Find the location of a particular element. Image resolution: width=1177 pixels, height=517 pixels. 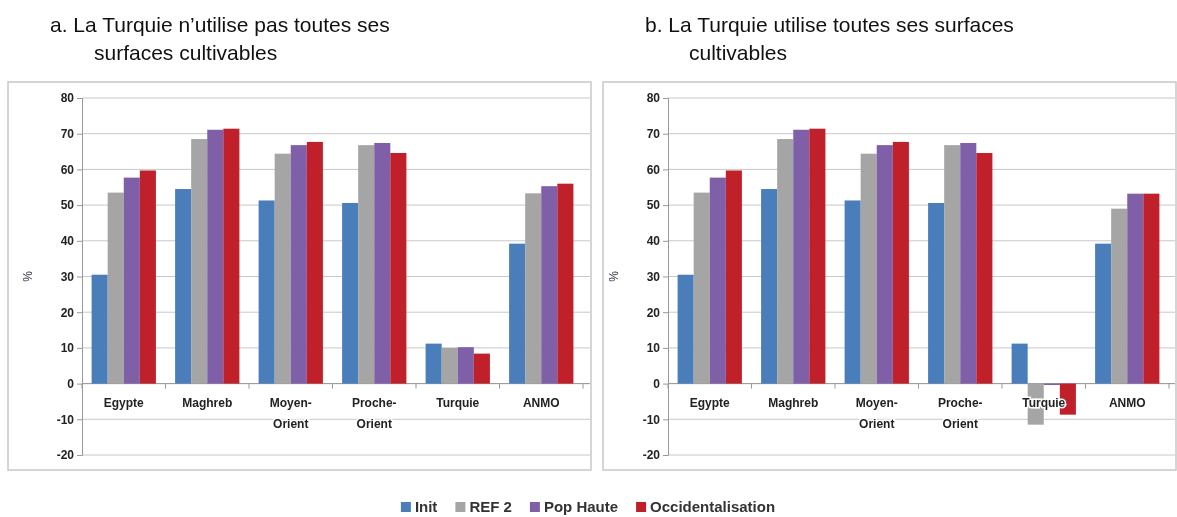

legend-label: Occidentalisation is located at coordinates (713, 506).